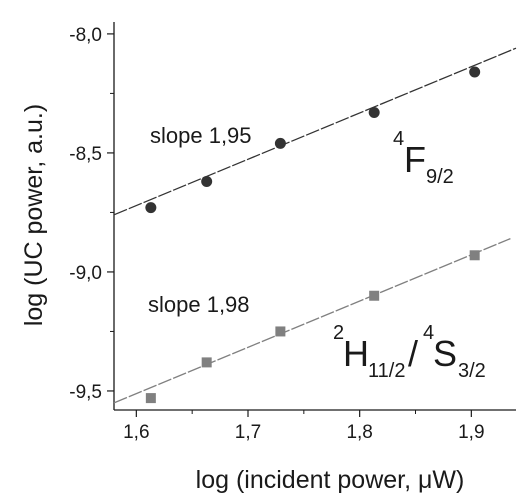 This screenshot has height=497, width=530. Describe the element at coordinates (356, 353) in the screenshot. I see `state-label-2H112-main: H` at that location.